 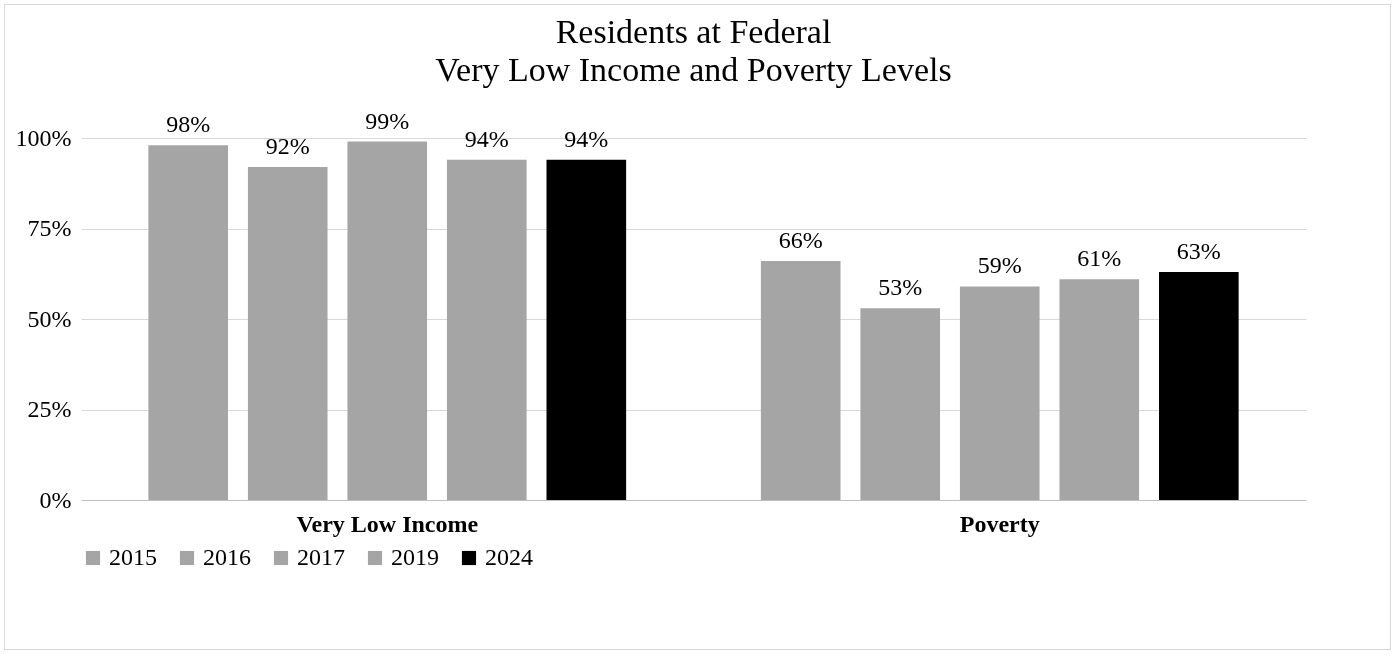 What do you see at coordinates (999, 265) in the screenshot?
I see `data-label: 59%` at bounding box center [999, 265].